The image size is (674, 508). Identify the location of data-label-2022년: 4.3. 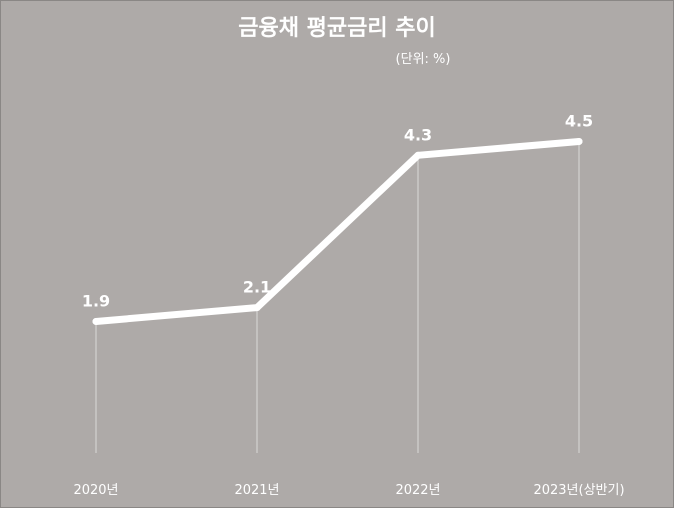
(418, 134).